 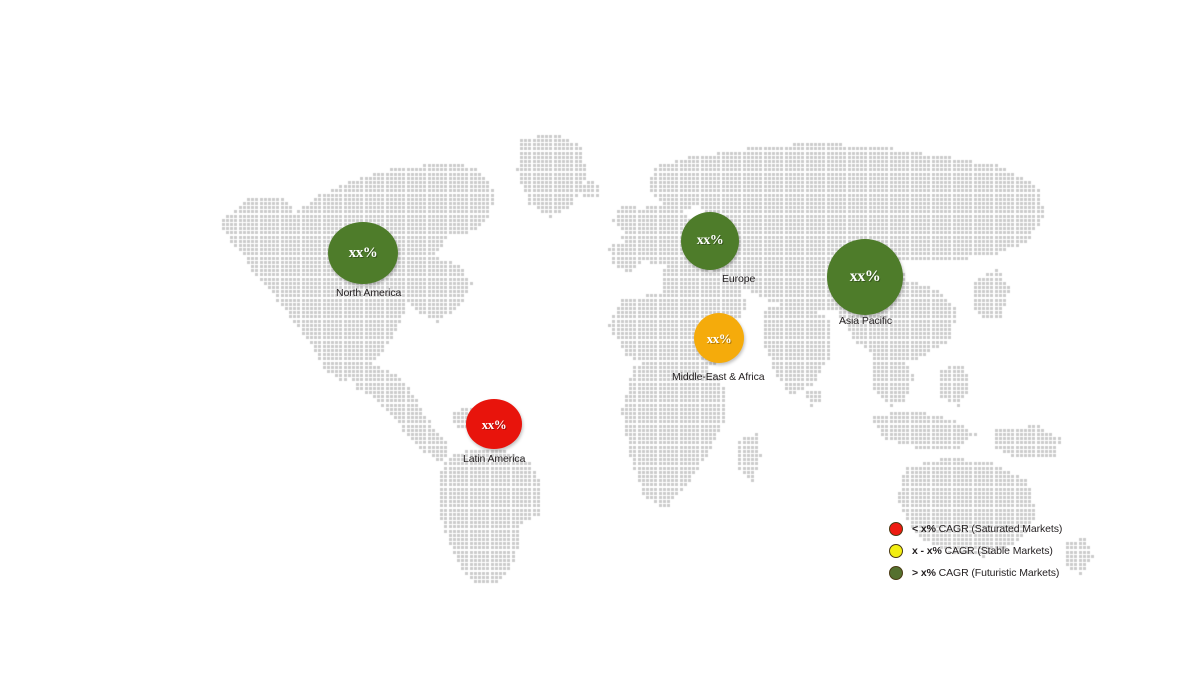 I want to click on region-bubble-north-america: xx%, so click(x=363, y=253).